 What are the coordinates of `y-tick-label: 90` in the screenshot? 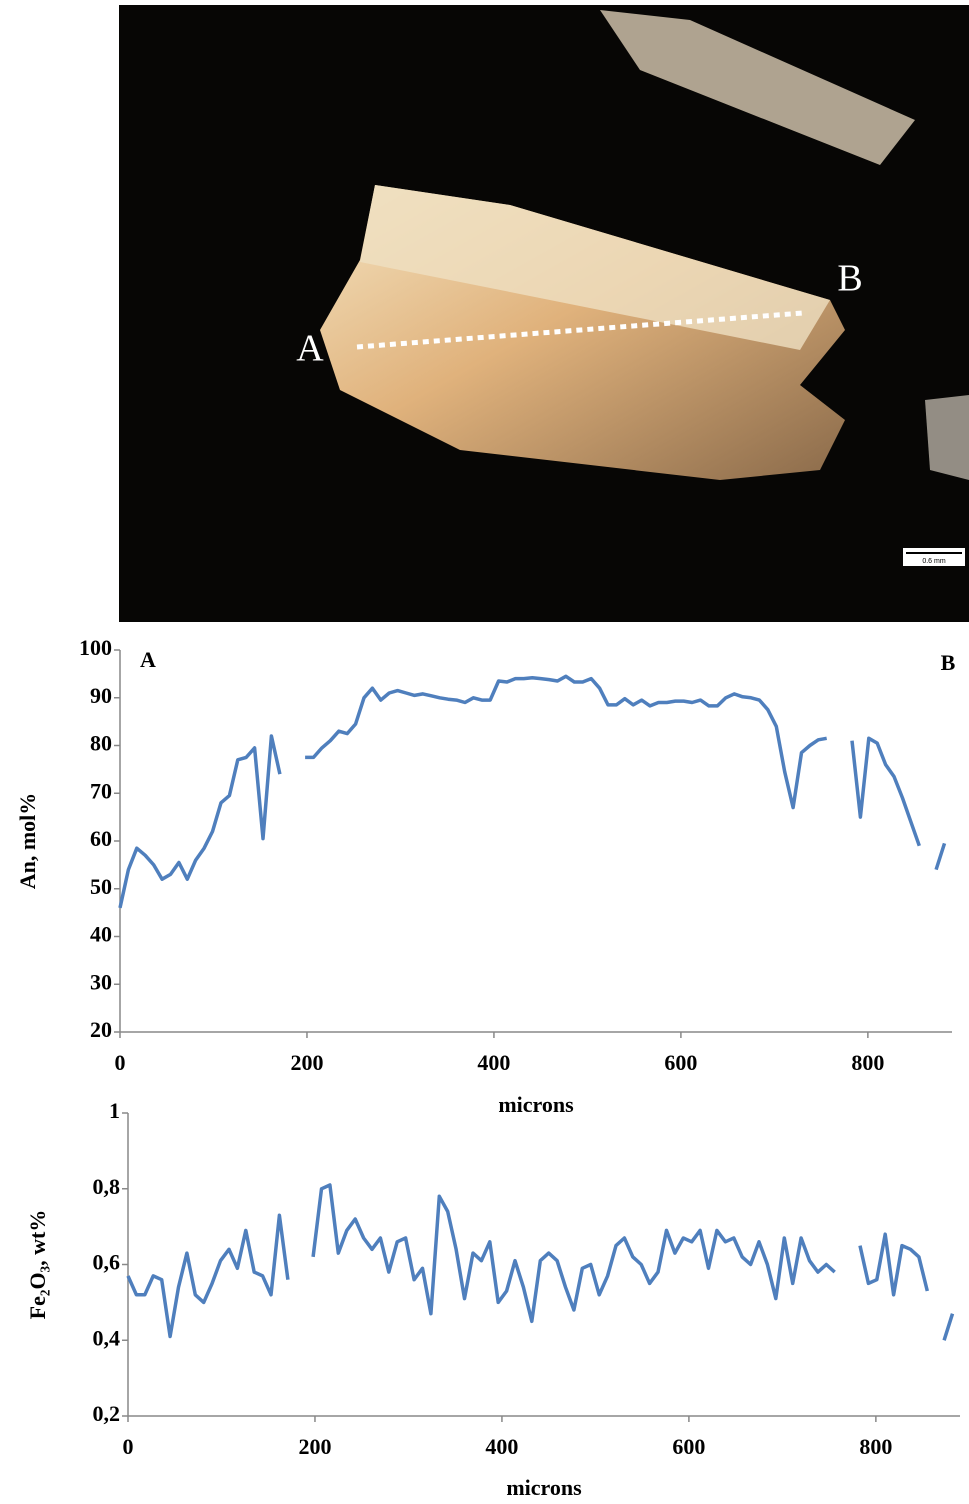 It's located at (101, 695).